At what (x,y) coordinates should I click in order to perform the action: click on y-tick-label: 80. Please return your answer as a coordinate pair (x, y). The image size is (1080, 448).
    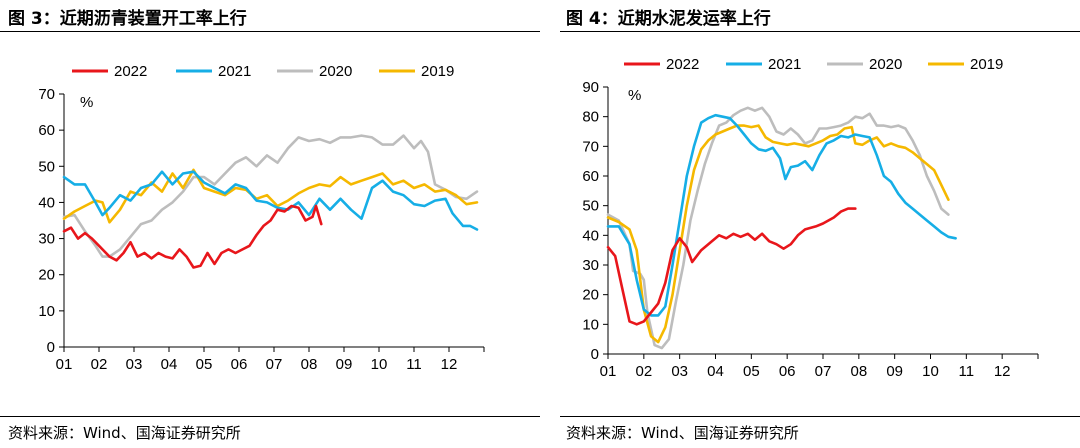
    Looking at the image, I should click on (590, 117).